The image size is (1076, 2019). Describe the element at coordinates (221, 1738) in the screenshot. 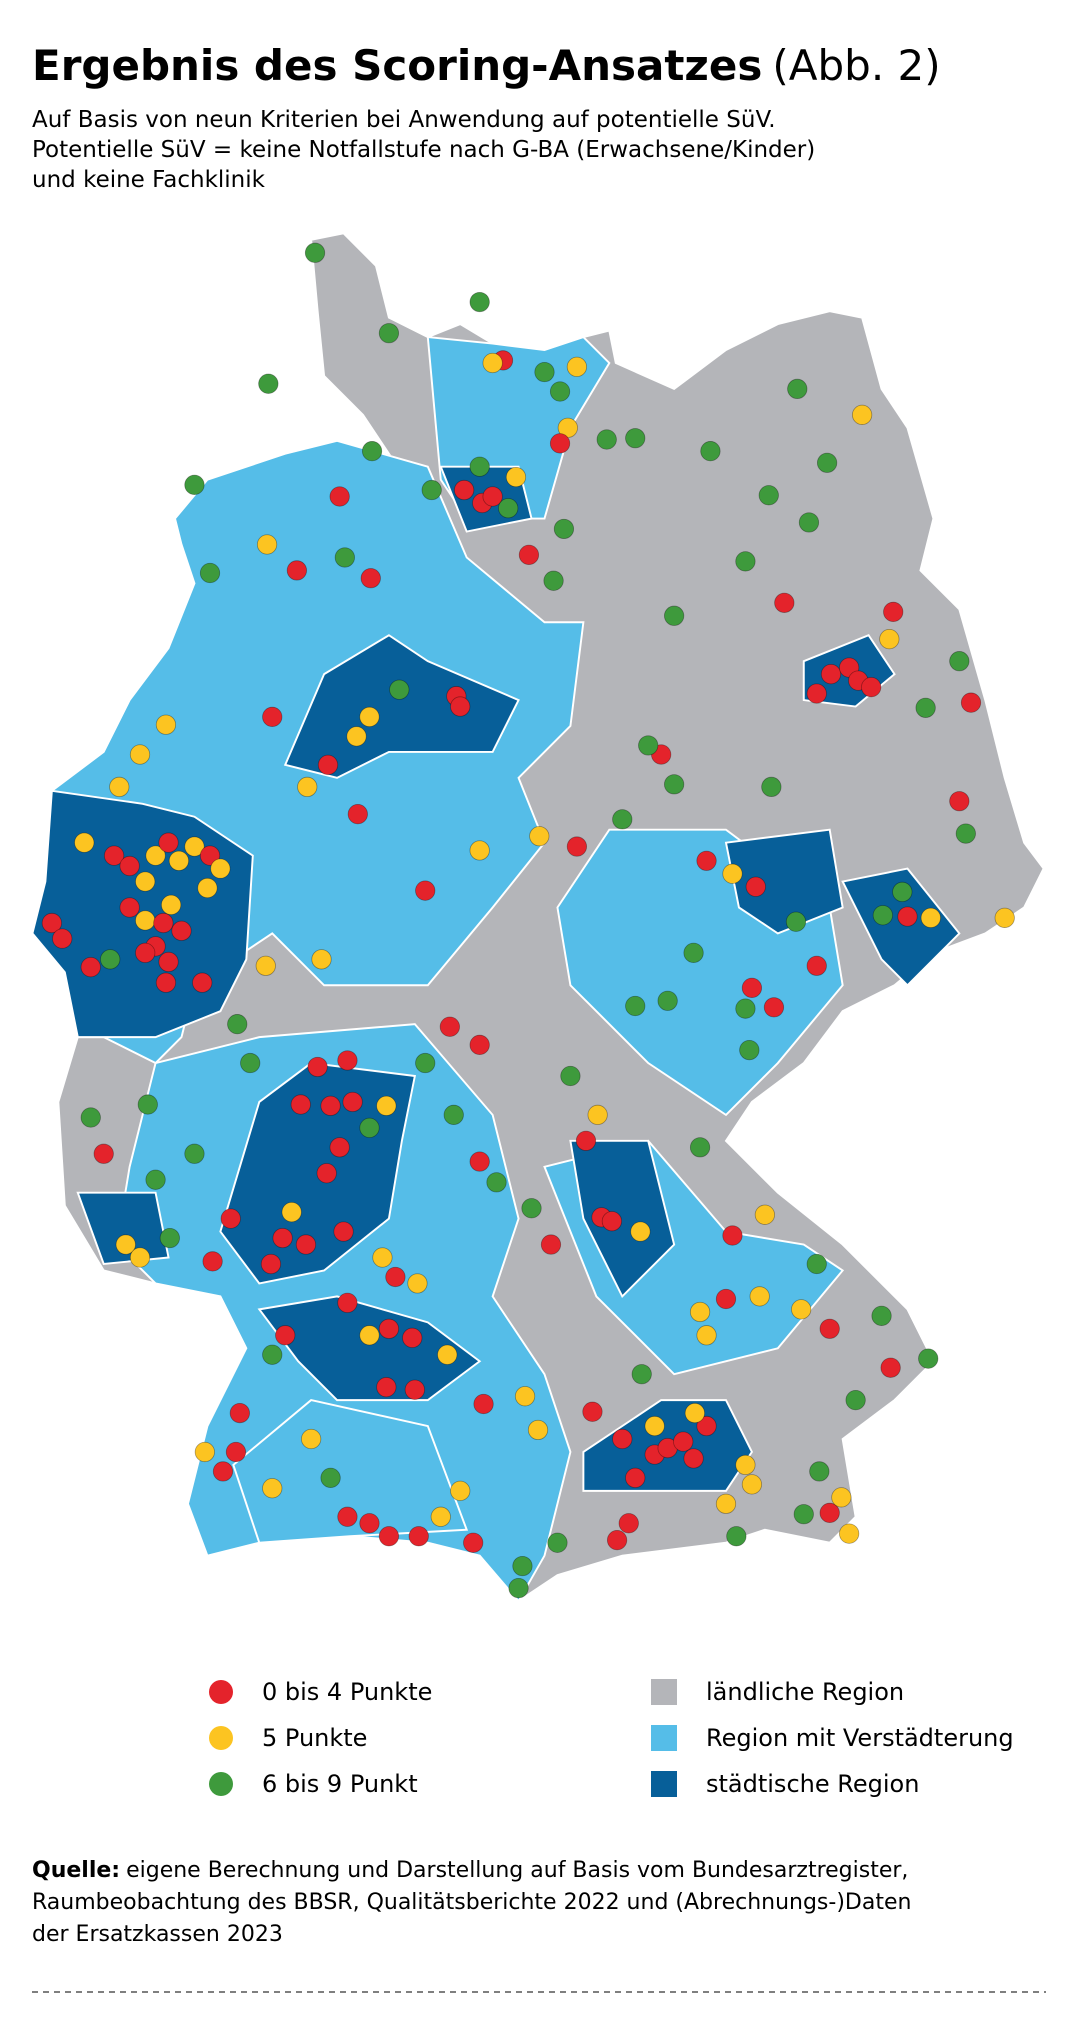

I see `legend-dot` at that location.